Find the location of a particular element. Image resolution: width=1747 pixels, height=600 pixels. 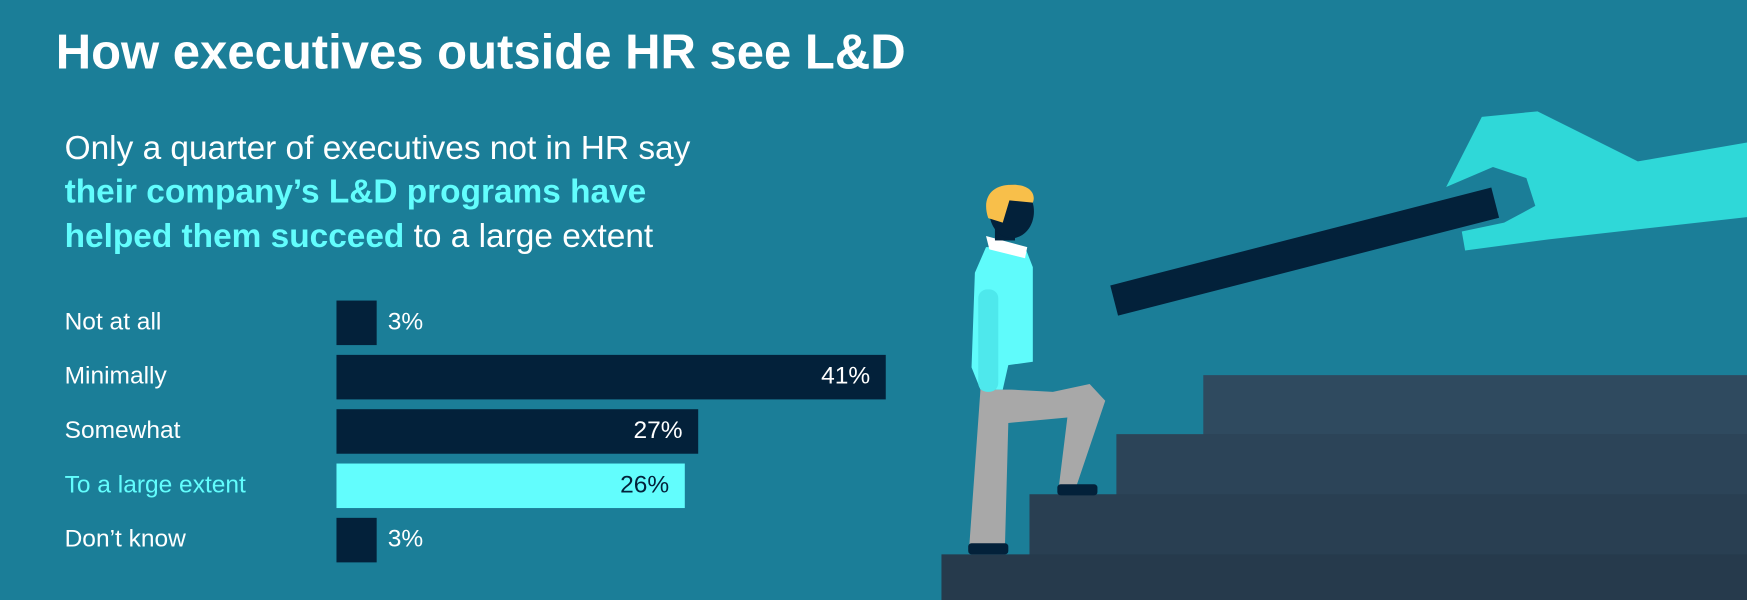

category-label: Don’t know is located at coordinates (126, 539).